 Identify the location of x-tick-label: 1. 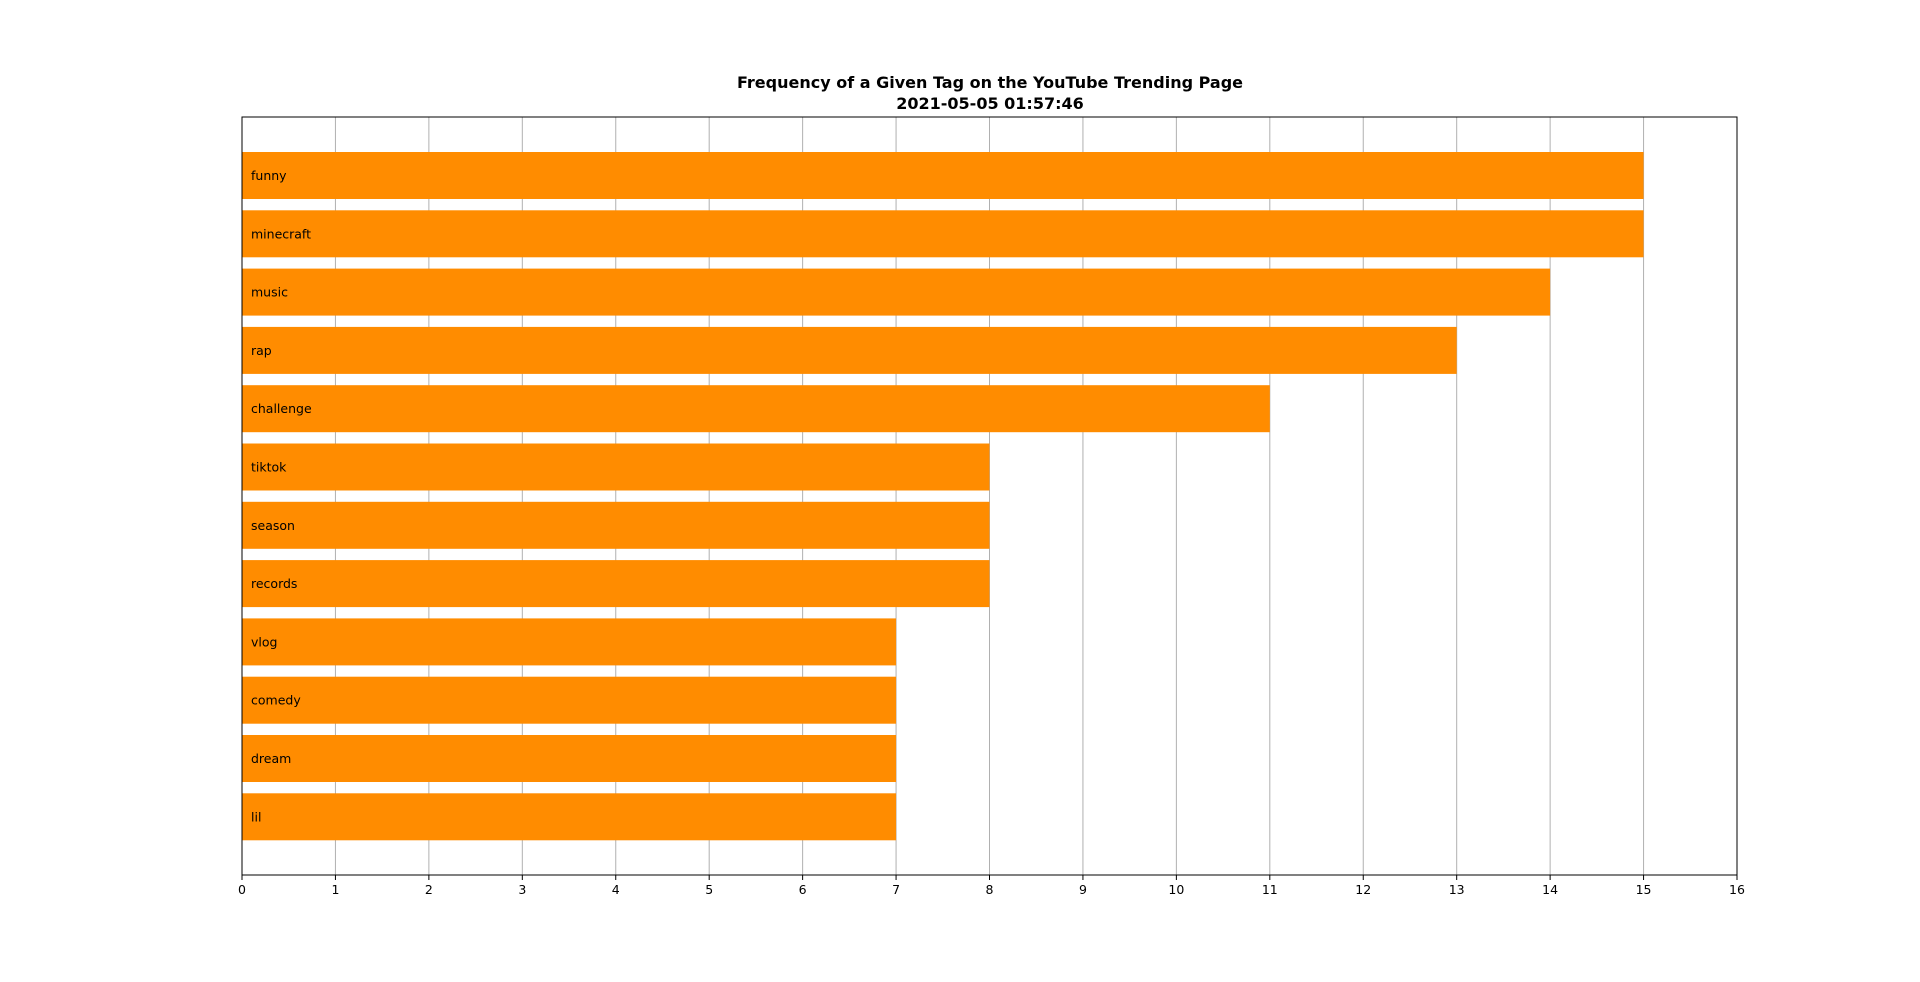
(335, 889).